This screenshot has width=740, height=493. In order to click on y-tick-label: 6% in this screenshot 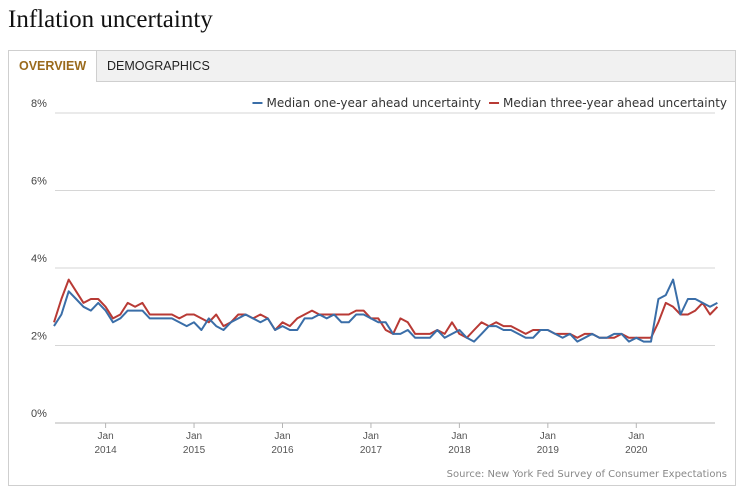, I will do `click(39, 182)`.